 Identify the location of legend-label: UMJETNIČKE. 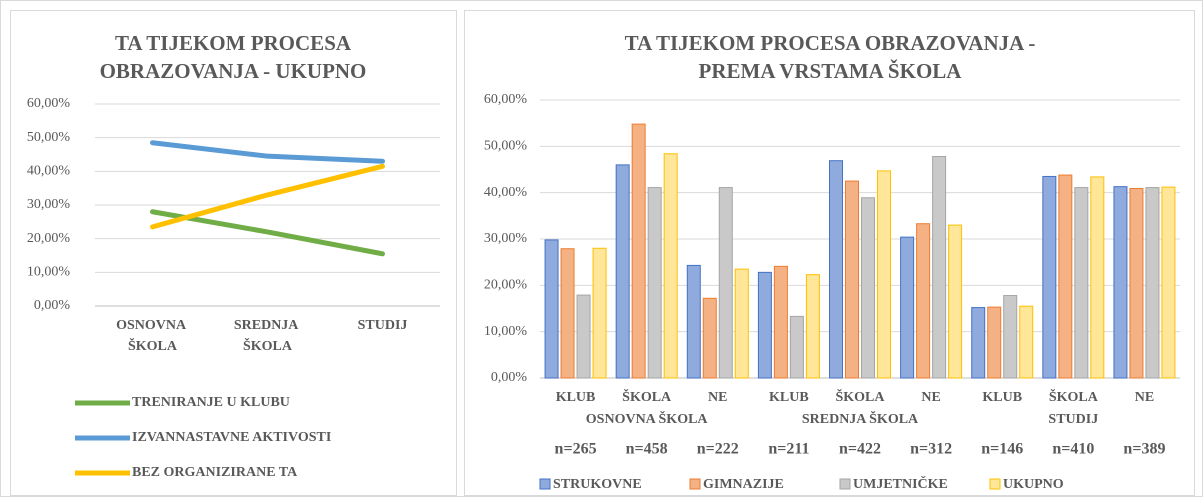
(900, 483).